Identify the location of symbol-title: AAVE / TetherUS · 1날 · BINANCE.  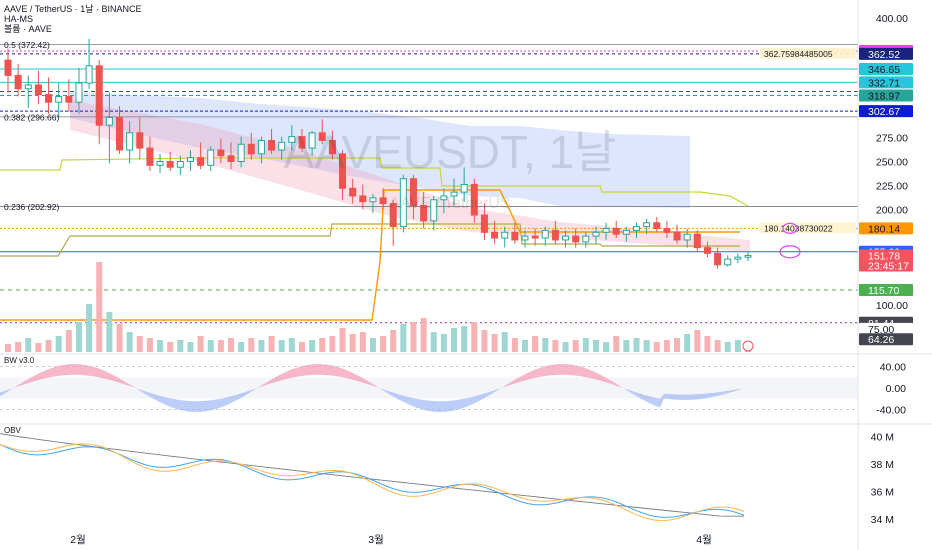
(73, 9).